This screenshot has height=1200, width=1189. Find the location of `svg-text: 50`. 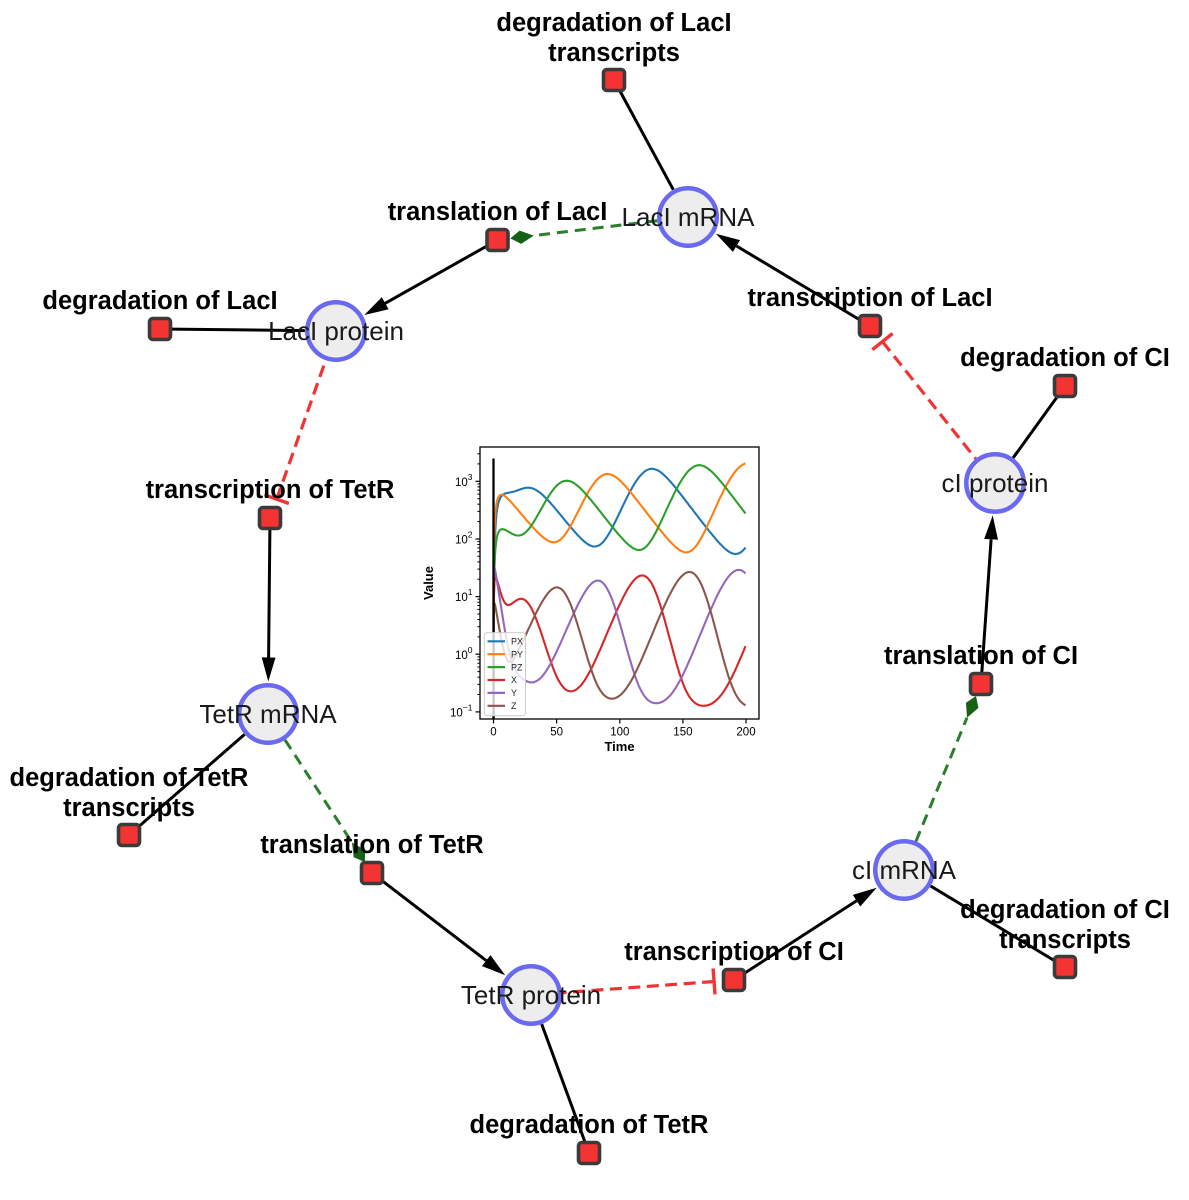

svg-text: 50 is located at coordinates (556, 733).